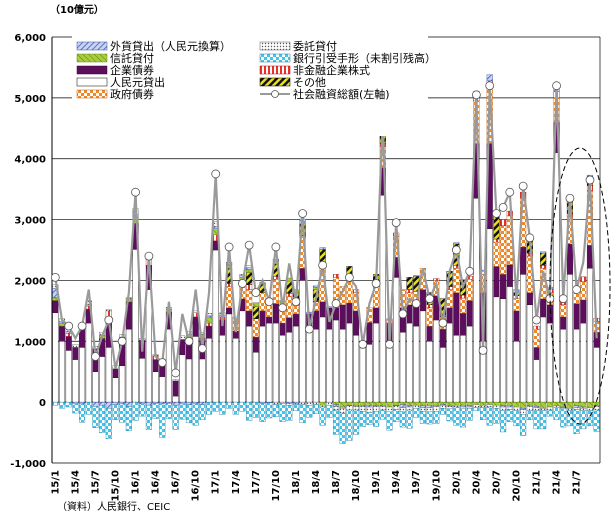 The height and width of the screenshot is (517, 612). What do you see at coordinates (113, 506) in the screenshot?
I see `source-note: （資料）人民銀行、CEIC` at bounding box center [113, 506].